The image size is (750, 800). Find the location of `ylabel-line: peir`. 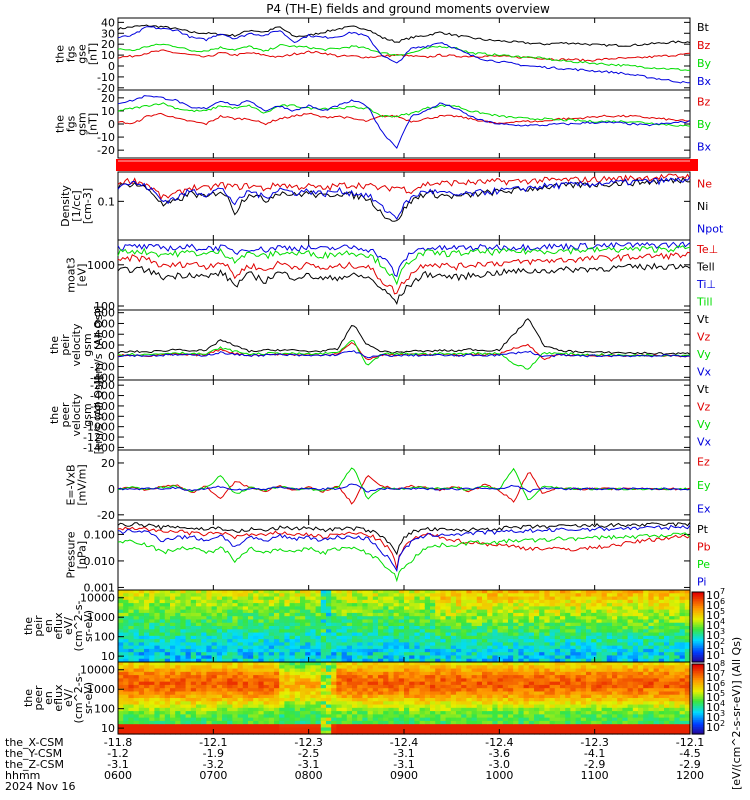

ylabel-line: peir is located at coordinates (38, 626).